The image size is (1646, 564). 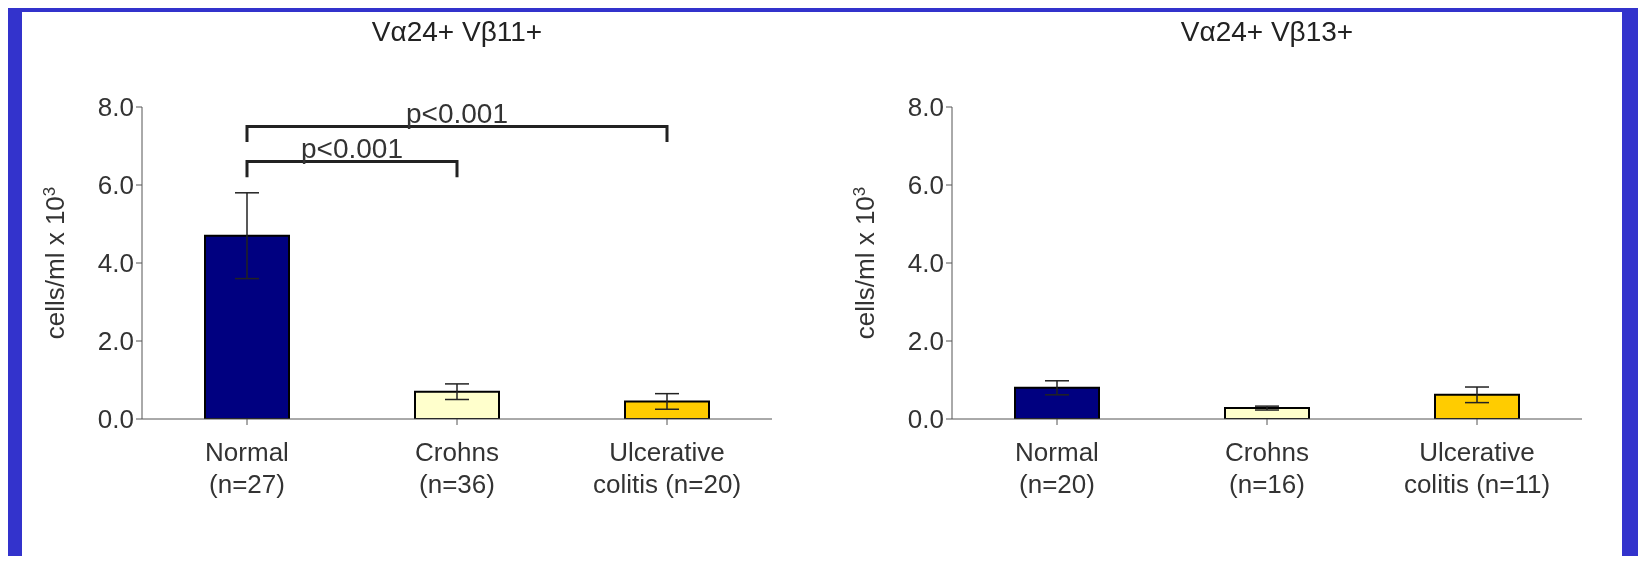 I want to click on chart-title: Vα24+ Vβ13+, so click(x=1267, y=32).